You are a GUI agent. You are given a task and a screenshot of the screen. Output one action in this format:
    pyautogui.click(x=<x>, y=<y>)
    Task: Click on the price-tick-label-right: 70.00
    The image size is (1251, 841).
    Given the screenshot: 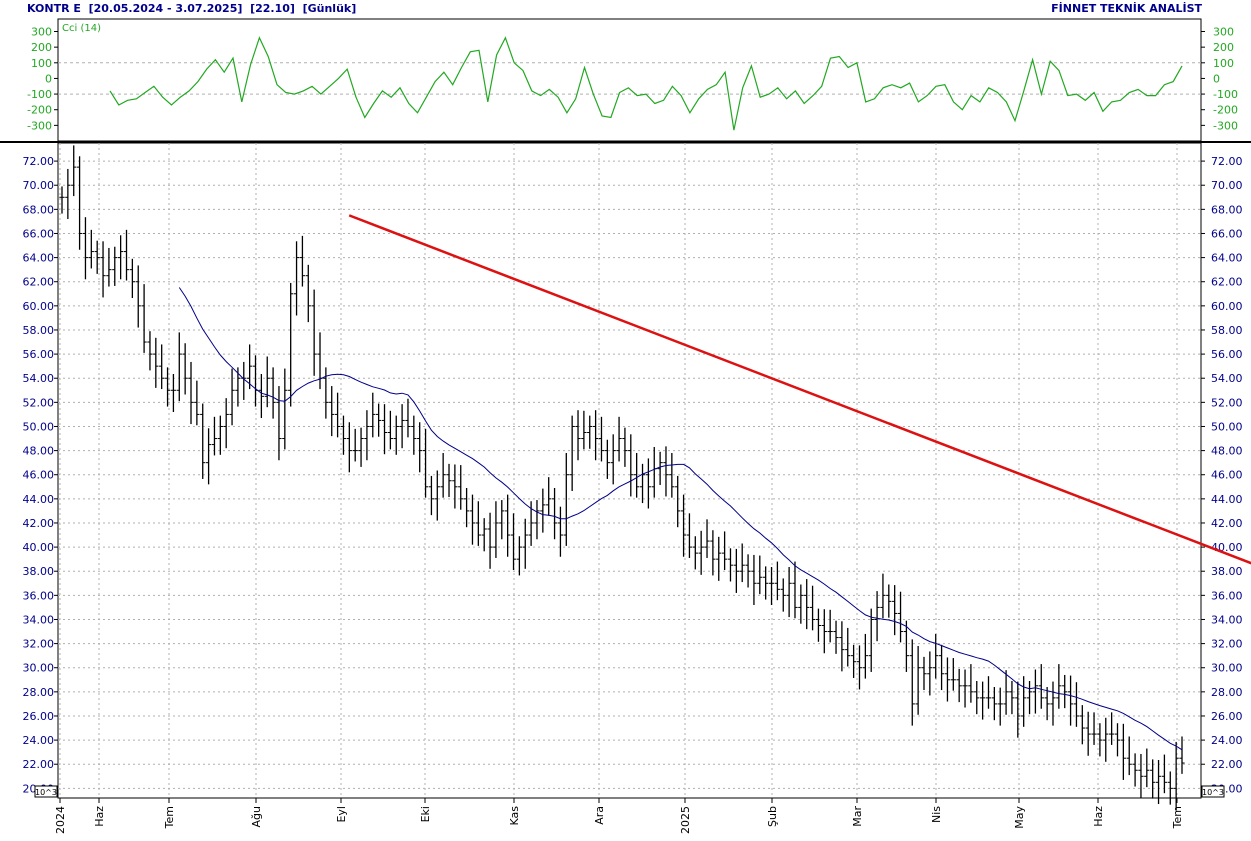 What is the action you would take?
    pyautogui.click(x=1227, y=185)
    